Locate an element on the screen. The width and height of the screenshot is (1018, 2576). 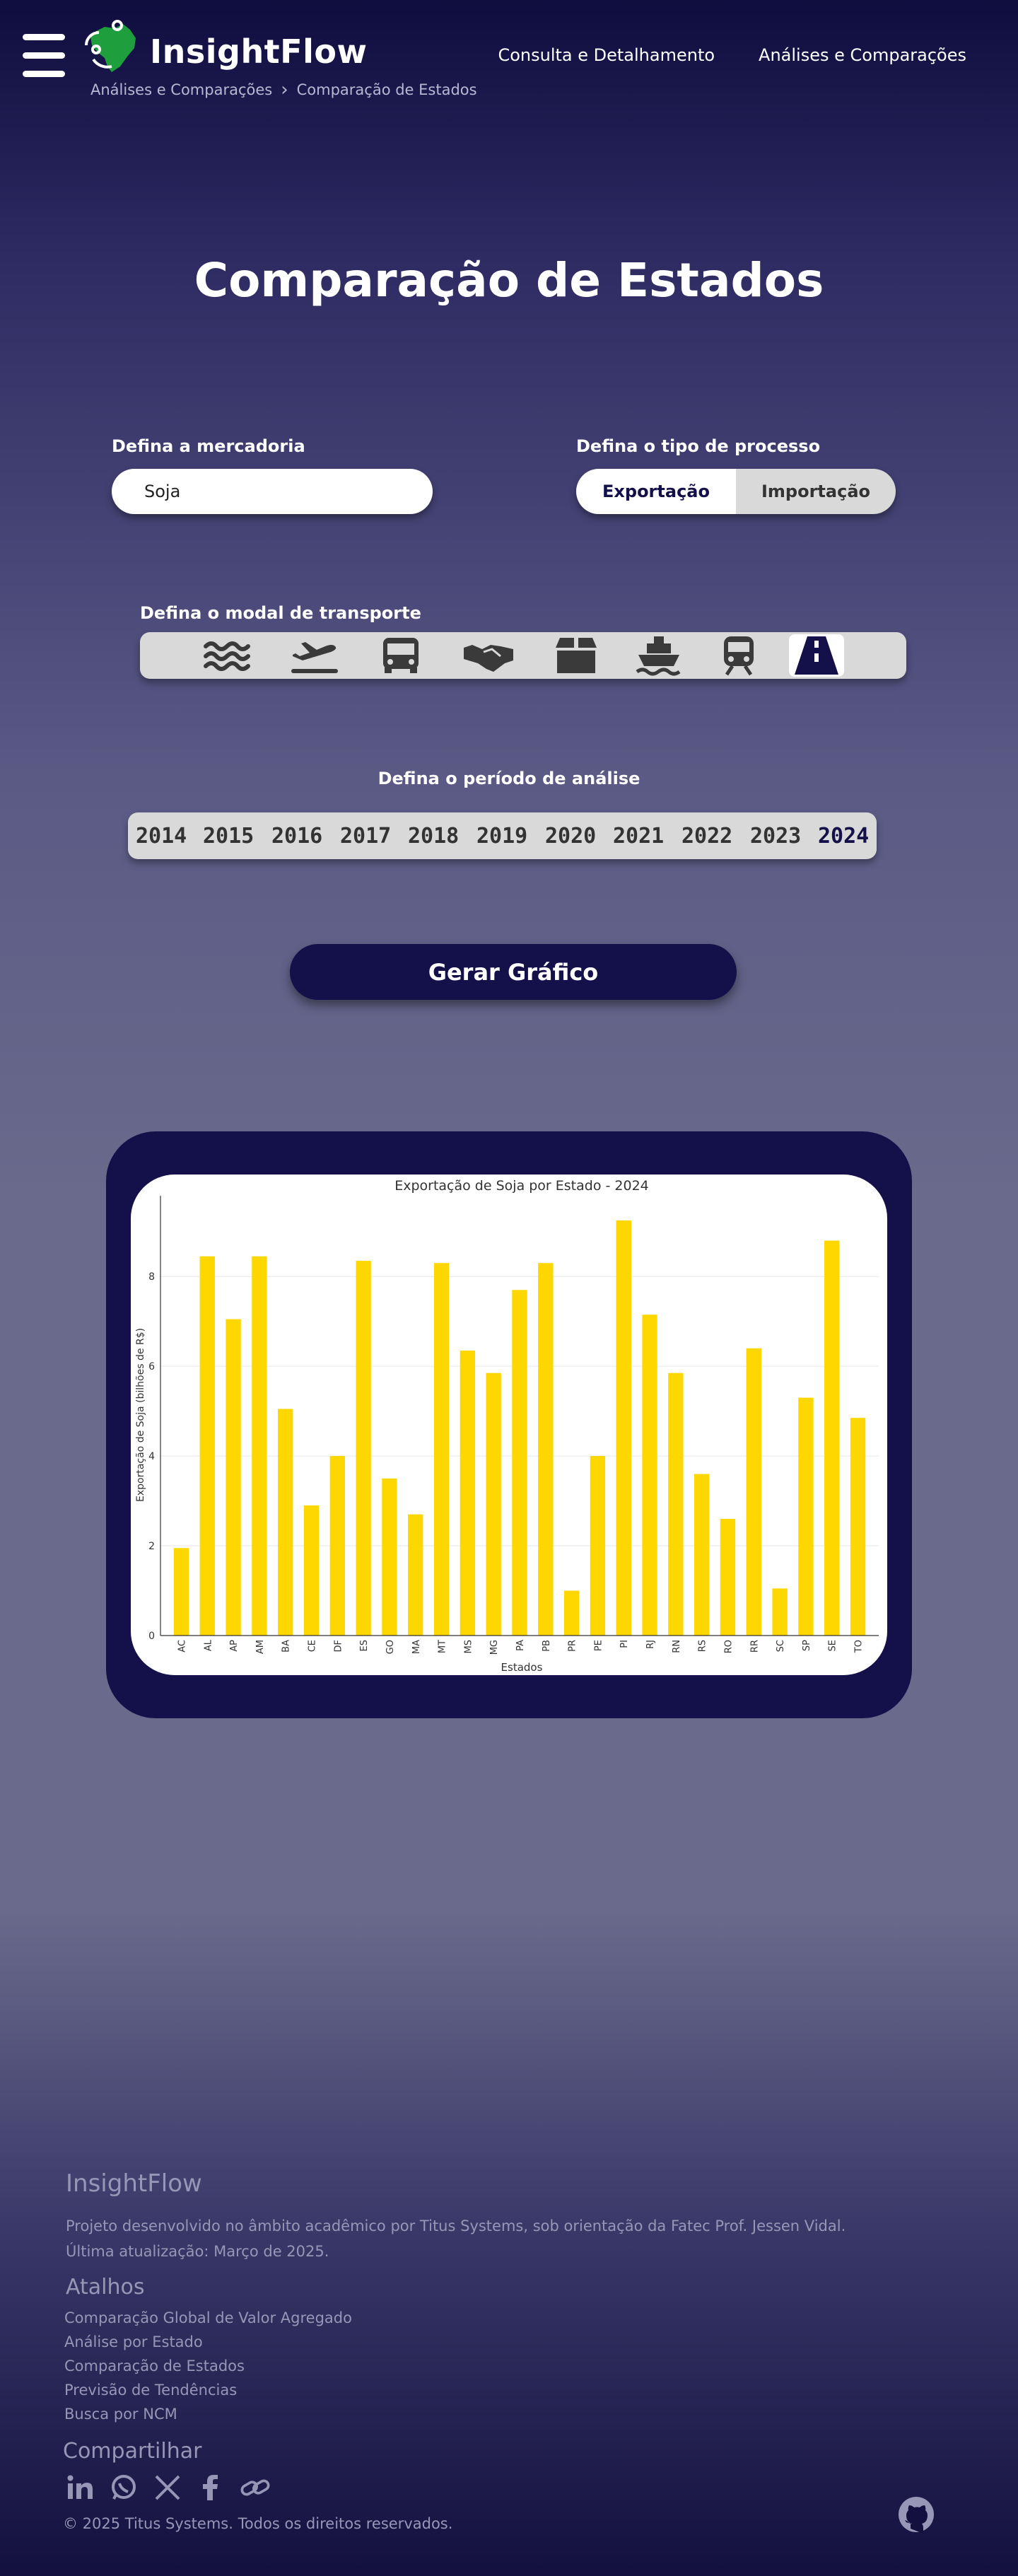
merchandise-input is located at coordinates (273, 491).